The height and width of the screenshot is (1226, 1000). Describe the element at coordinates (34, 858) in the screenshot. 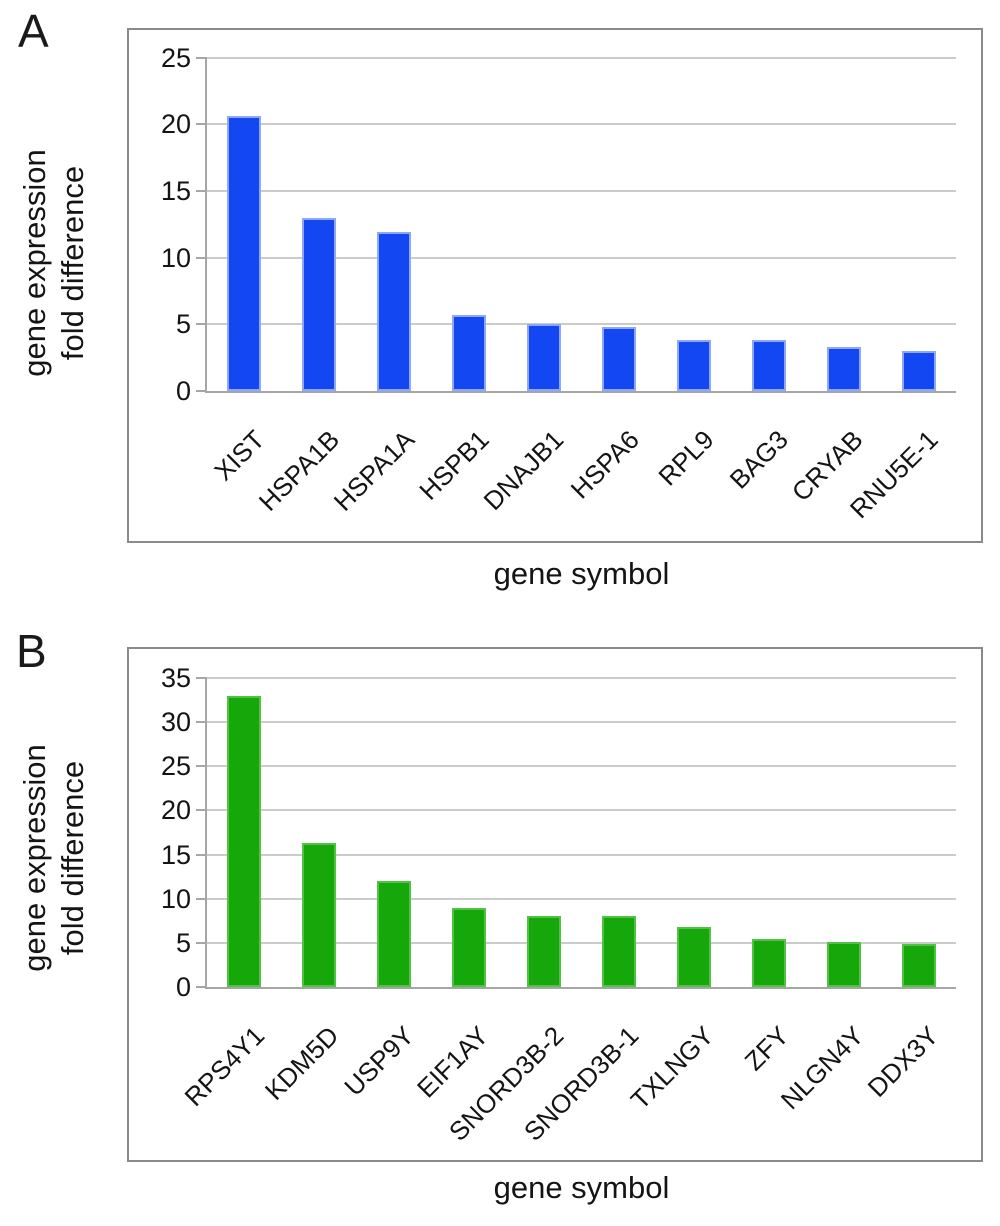

I see `panel-b-y-axis-title-line1: gene expression` at that location.